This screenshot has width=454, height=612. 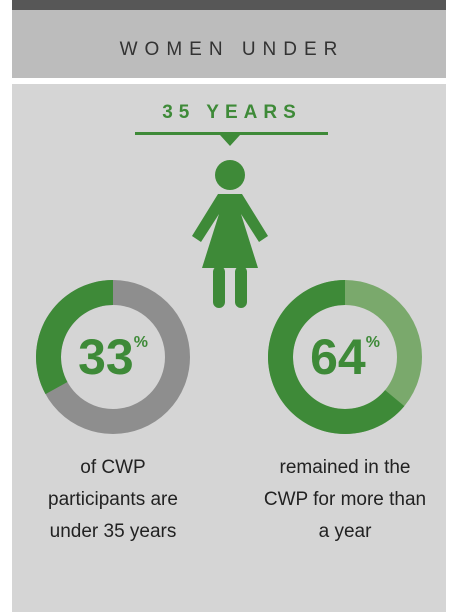 I want to click on donut-value: 64%, so click(x=345, y=357).